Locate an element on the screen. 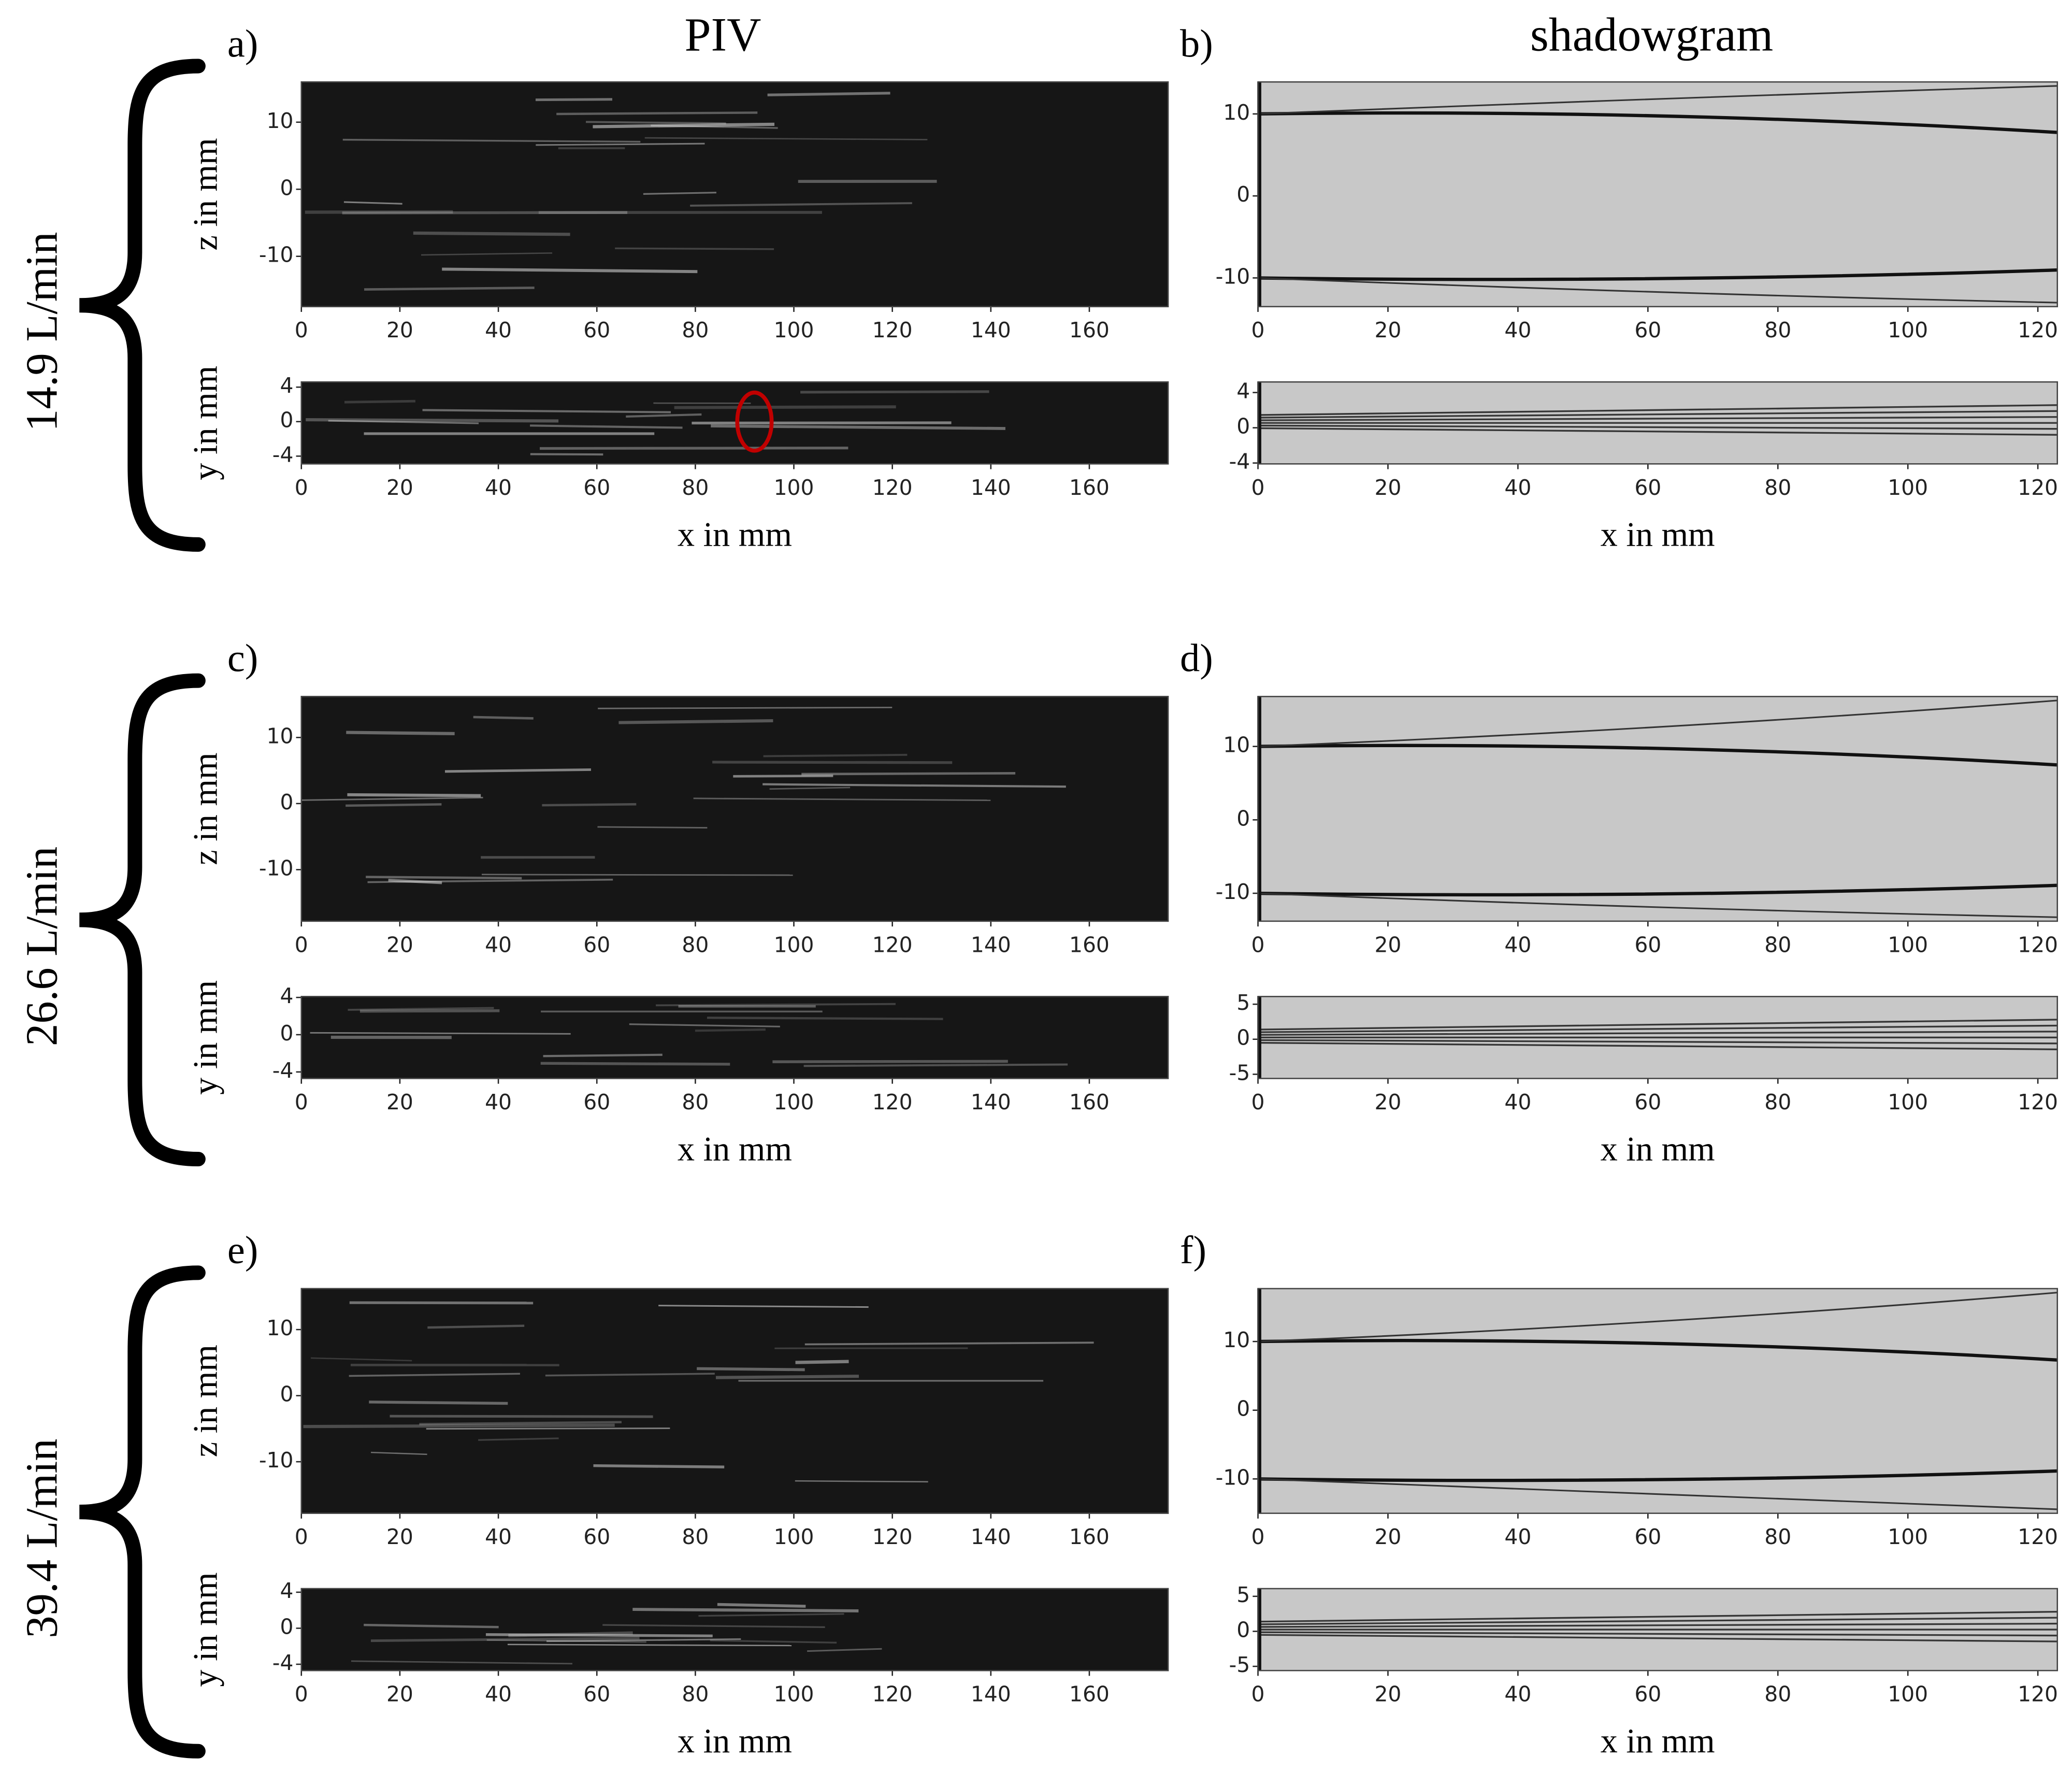  y-axis-label: y in mm is located at coordinates (205, 1630).